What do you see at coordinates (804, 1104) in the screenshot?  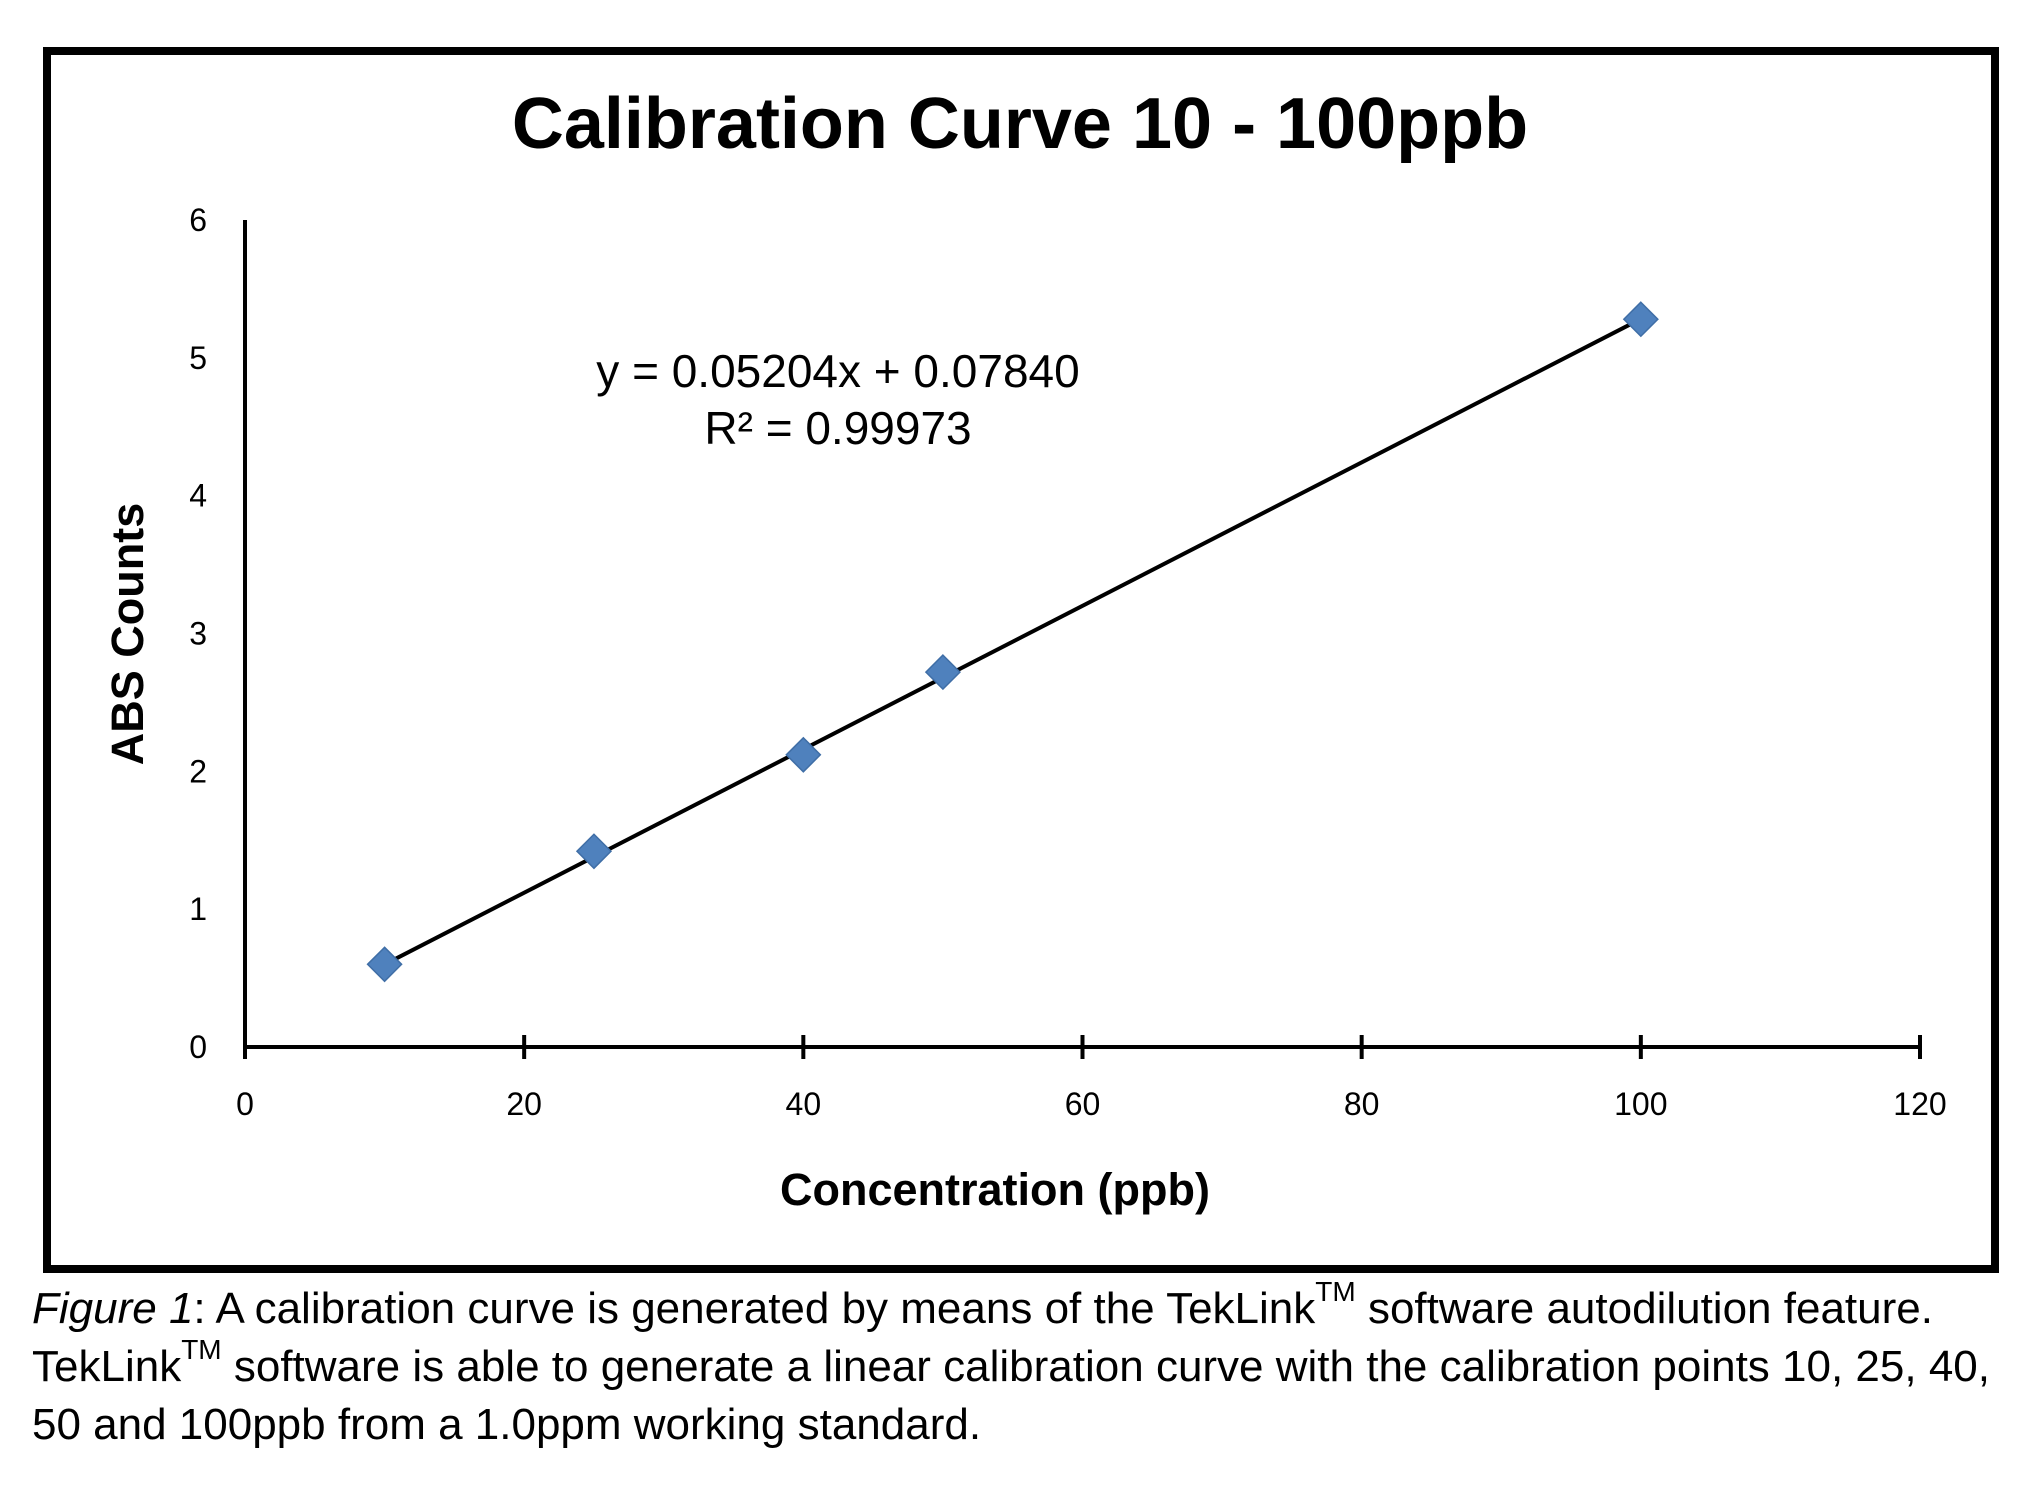 I see `x-tick-label: 40` at bounding box center [804, 1104].